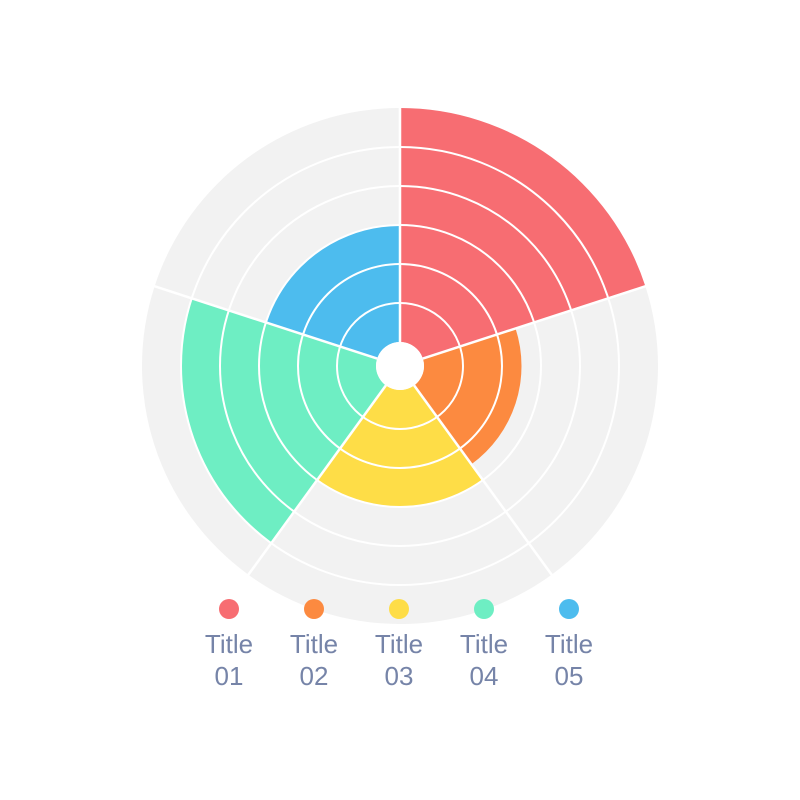 Image resolution: width=800 pixels, height=800 pixels. I want to click on legend-item: Title 01, so click(229, 643).